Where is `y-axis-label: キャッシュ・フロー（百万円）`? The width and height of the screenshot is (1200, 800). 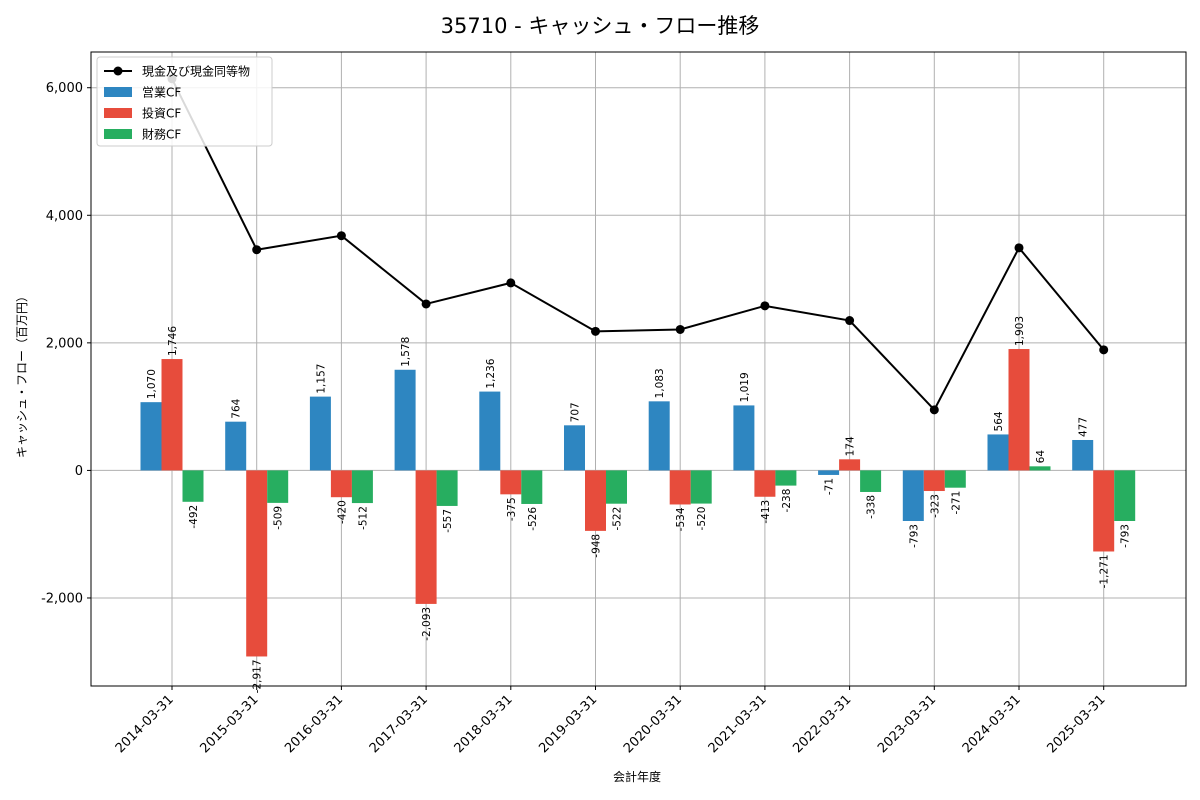 y-axis-label: キャッシュ・フロー（百万円） is located at coordinates (22, 374).